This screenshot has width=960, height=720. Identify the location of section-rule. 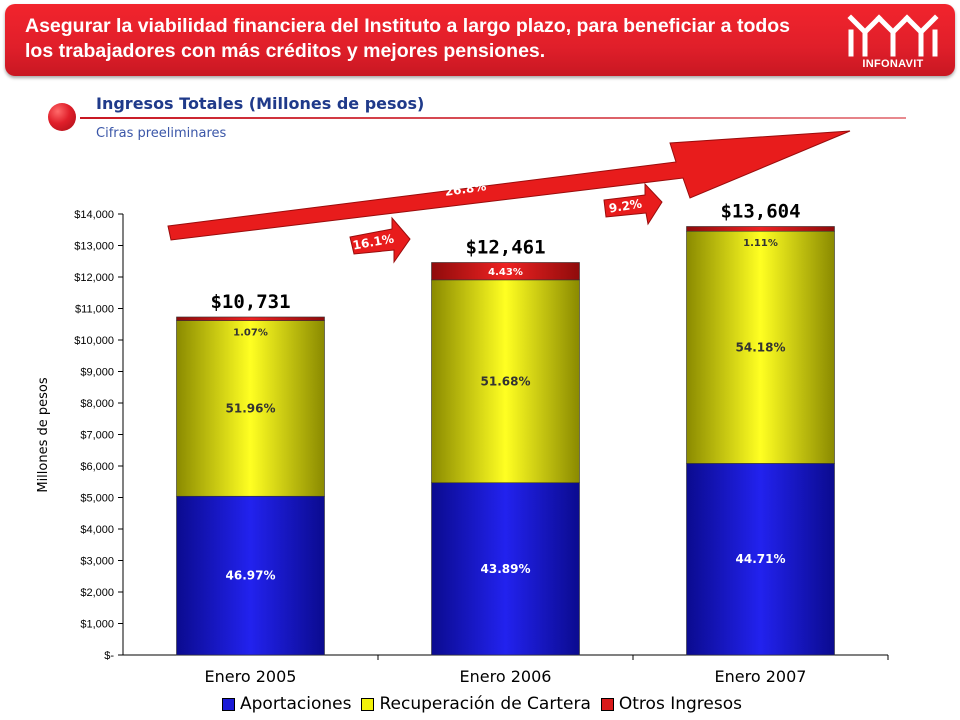
(493, 118).